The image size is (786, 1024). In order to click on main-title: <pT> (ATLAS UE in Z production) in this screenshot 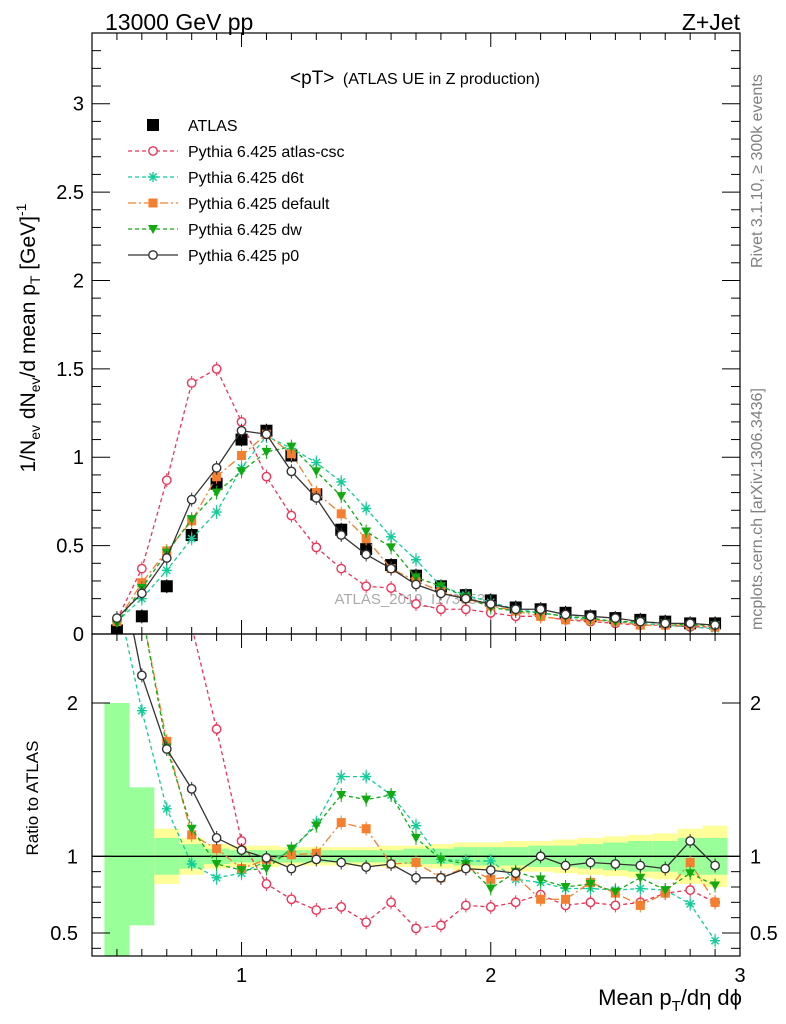, I will do `click(415, 78)`.